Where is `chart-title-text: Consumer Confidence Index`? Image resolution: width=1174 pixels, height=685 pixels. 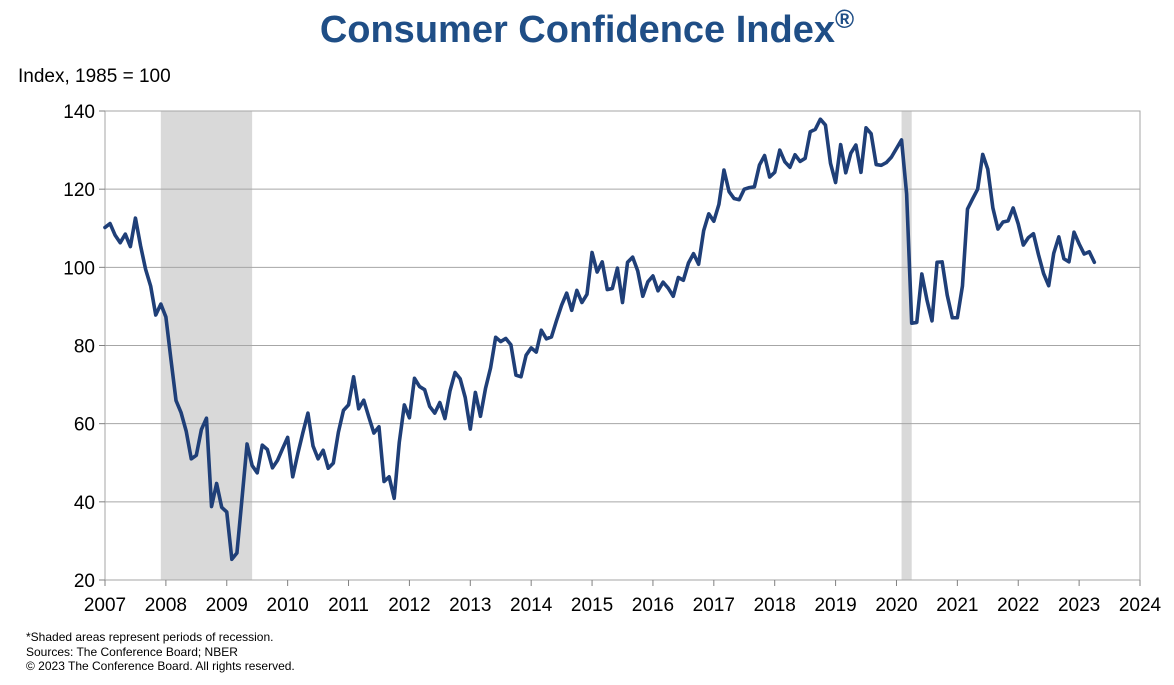 chart-title-text: Consumer Confidence Index is located at coordinates (577, 30).